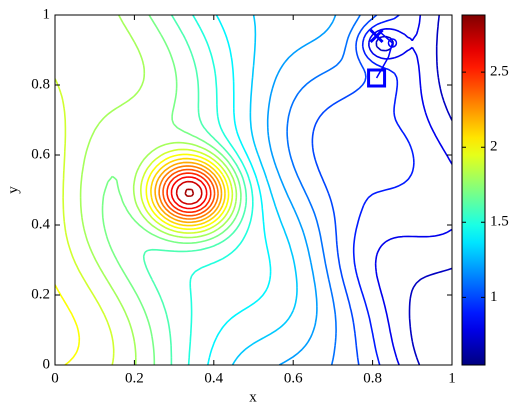  What do you see at coordinates (47, 364) in the screenshot?
I see `y-tick-label: 0` at bounding box center [47, 364].